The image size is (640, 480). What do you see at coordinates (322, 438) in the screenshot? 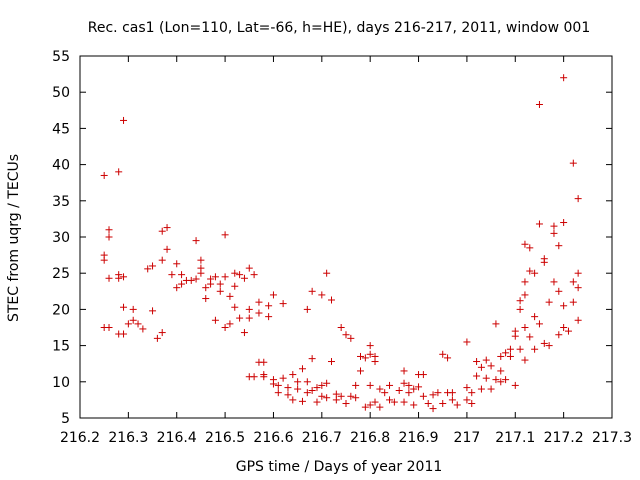
I see `x-tick-label: 216.7` at bounding box center [322, 438].